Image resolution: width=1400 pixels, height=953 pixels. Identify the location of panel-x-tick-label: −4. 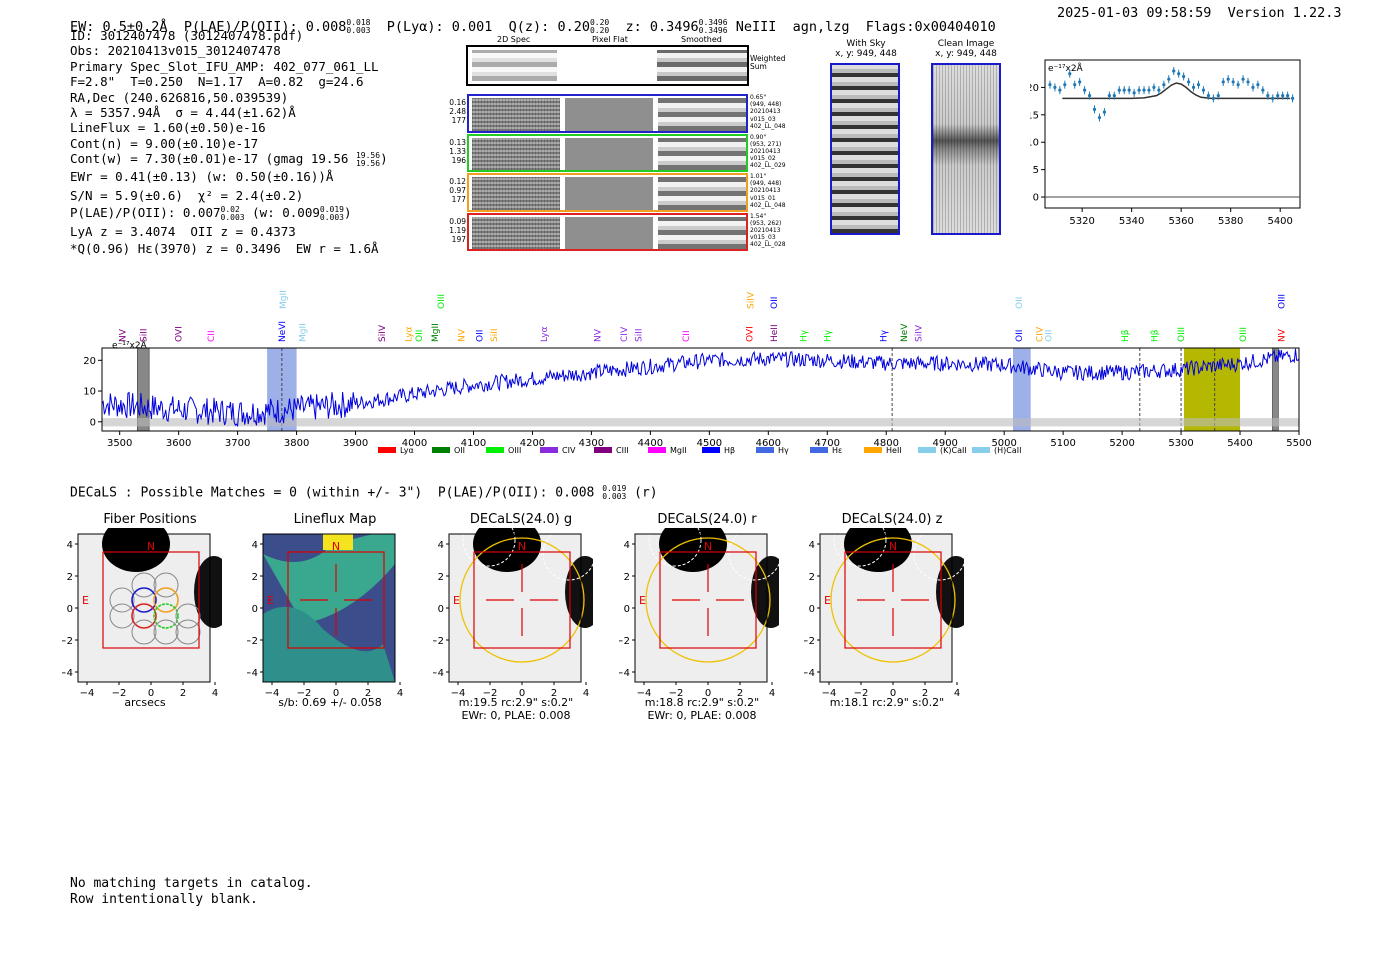
(272, 693).